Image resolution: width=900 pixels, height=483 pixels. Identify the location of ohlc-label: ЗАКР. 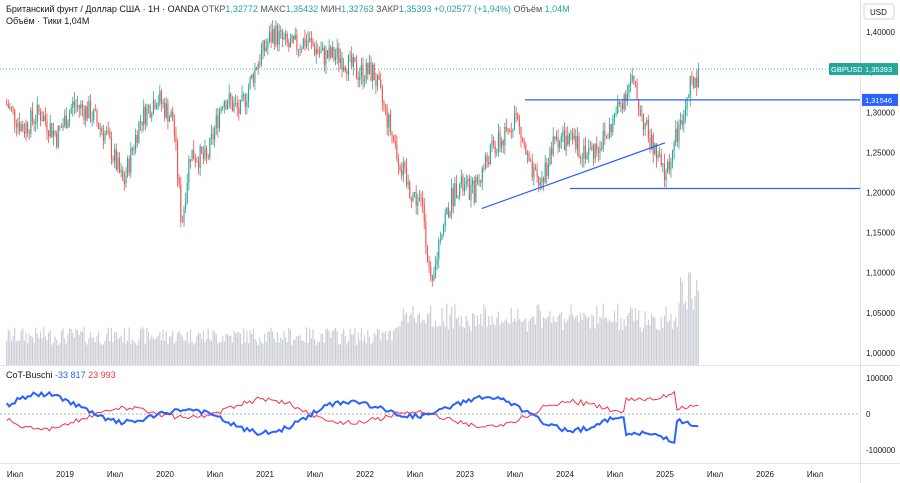
(387, 9).